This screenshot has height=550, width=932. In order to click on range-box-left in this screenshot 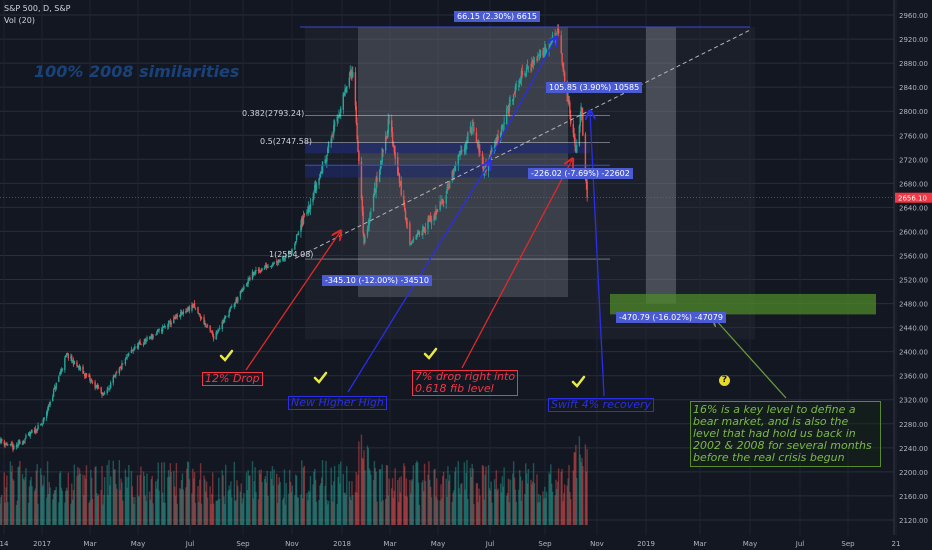, I will do `click(463, 162)`.